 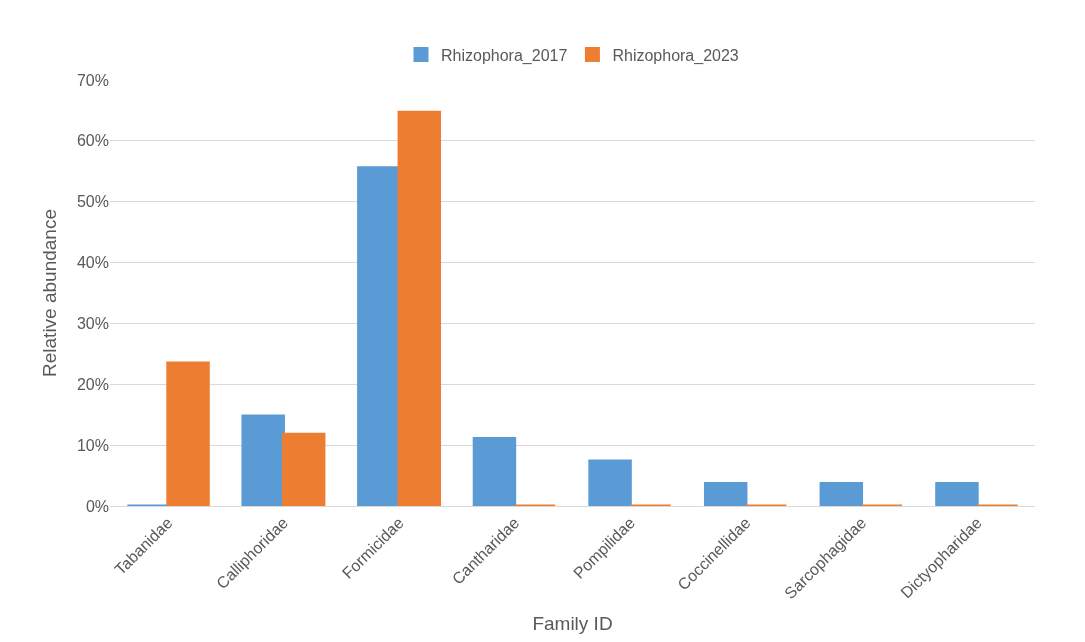 I want to click on y-tick-label: 60%, so click(x=92, y=141).